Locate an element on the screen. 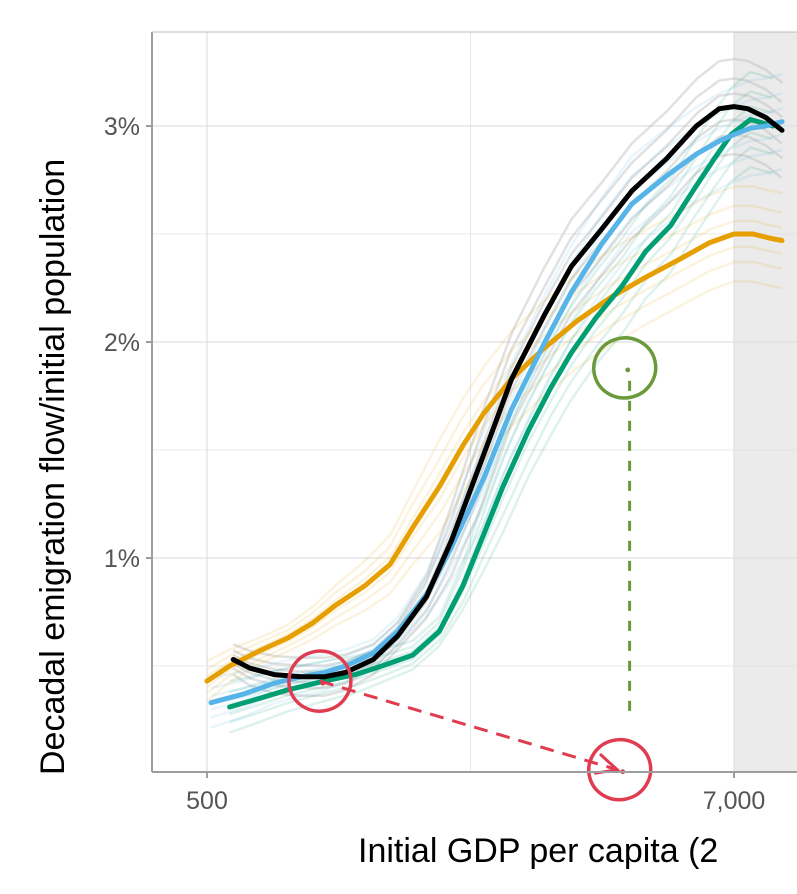 The width and height of the screenshot is (797, 894). x-tick-label: 500 is located at coordinates (207, 801).